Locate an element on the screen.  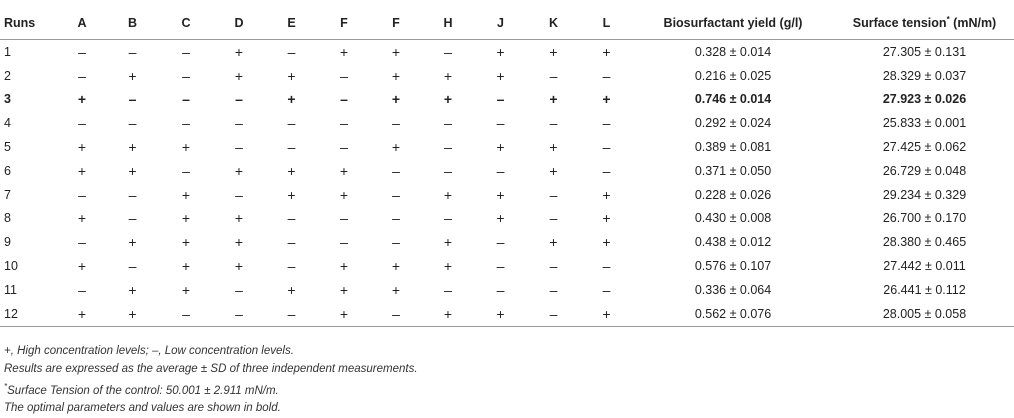
yield-cell: 0.292 ± 0.024 is located at coordinates (733, 123).